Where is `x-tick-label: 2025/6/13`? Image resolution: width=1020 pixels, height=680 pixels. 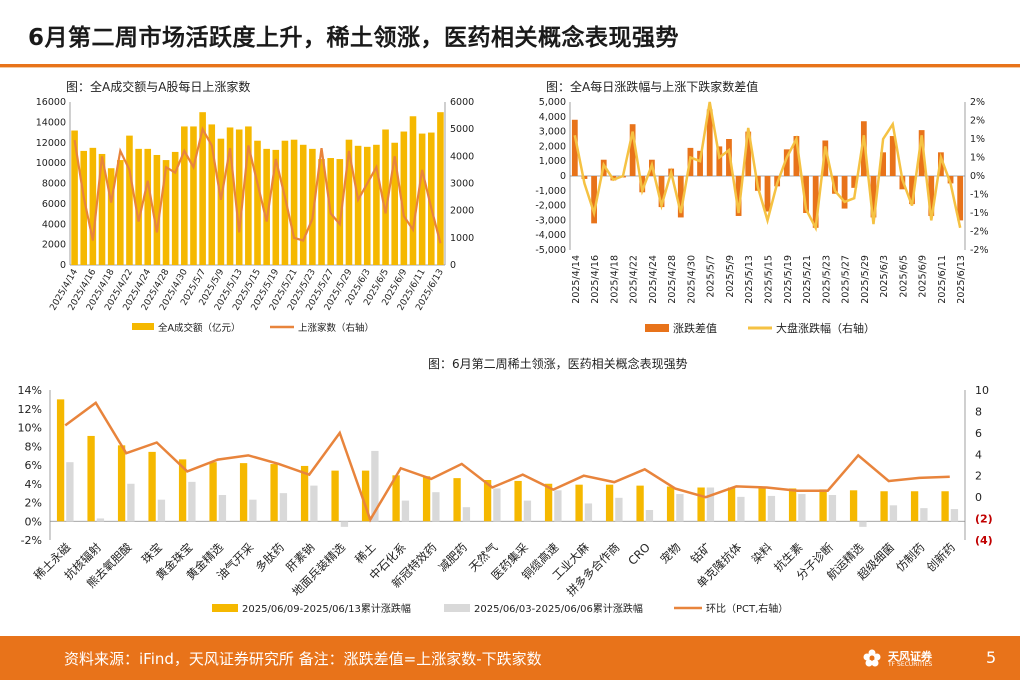
x-tick-label: 2025/6/13 is located at coordinates (961, 279).